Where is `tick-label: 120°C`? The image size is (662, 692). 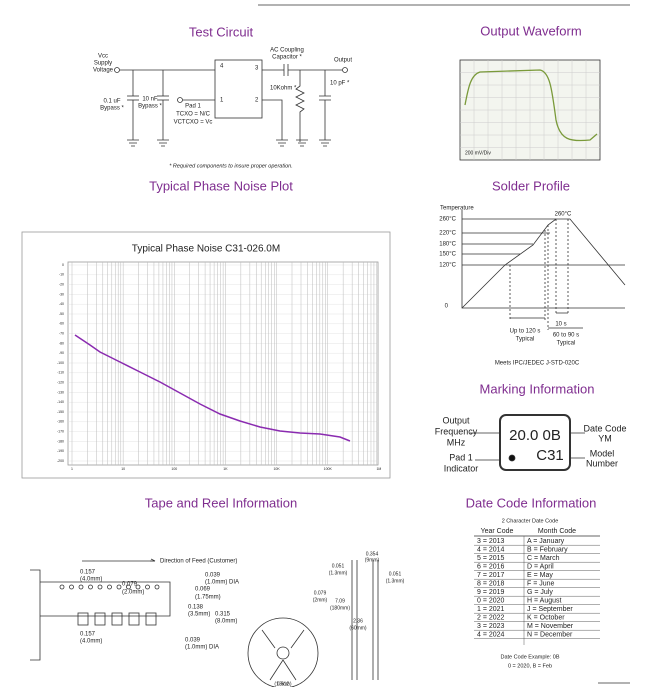 tick-label: 120°C is located at coordinates (447, 266).